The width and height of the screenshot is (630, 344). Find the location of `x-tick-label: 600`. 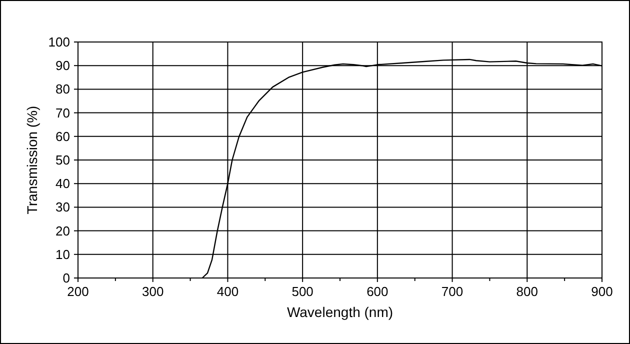

x-tick-label: 600 is located at coordinates (377, 291).